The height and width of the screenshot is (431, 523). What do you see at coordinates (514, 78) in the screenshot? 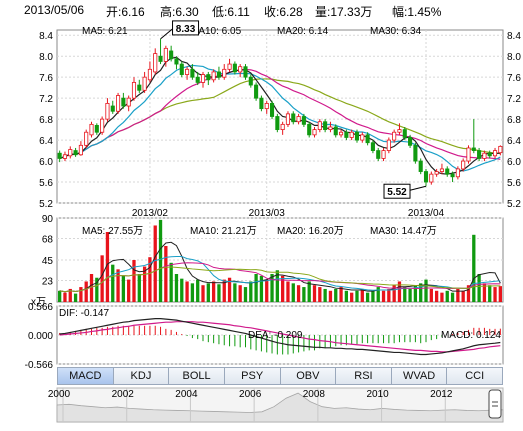
I see `price-tick-right: 7.6` at bounding box center [514, 78].